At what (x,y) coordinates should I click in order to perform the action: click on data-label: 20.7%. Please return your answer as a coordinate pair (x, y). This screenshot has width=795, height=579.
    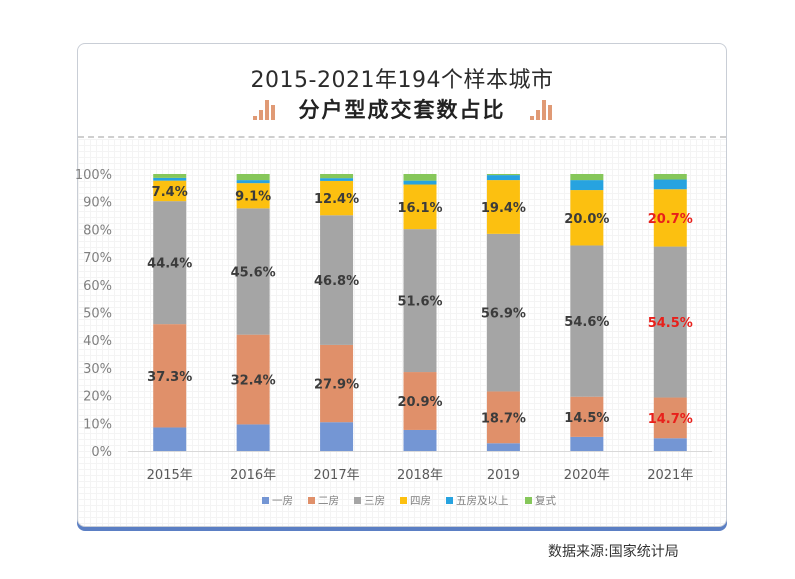
    Looking at the image, I should click on (670, 219).